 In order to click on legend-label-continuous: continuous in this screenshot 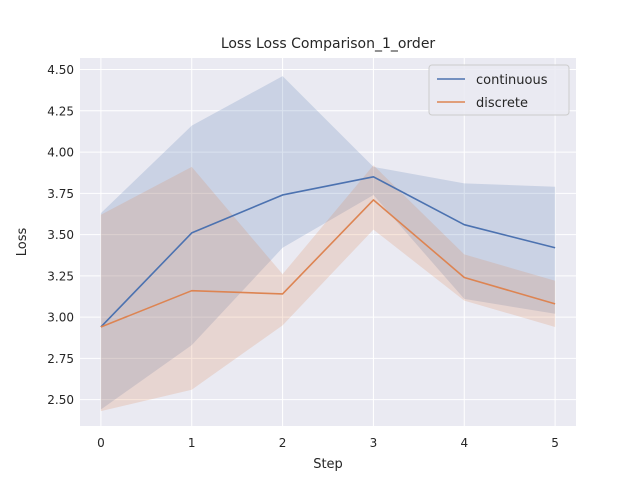, I will do `click(512, 80)`.